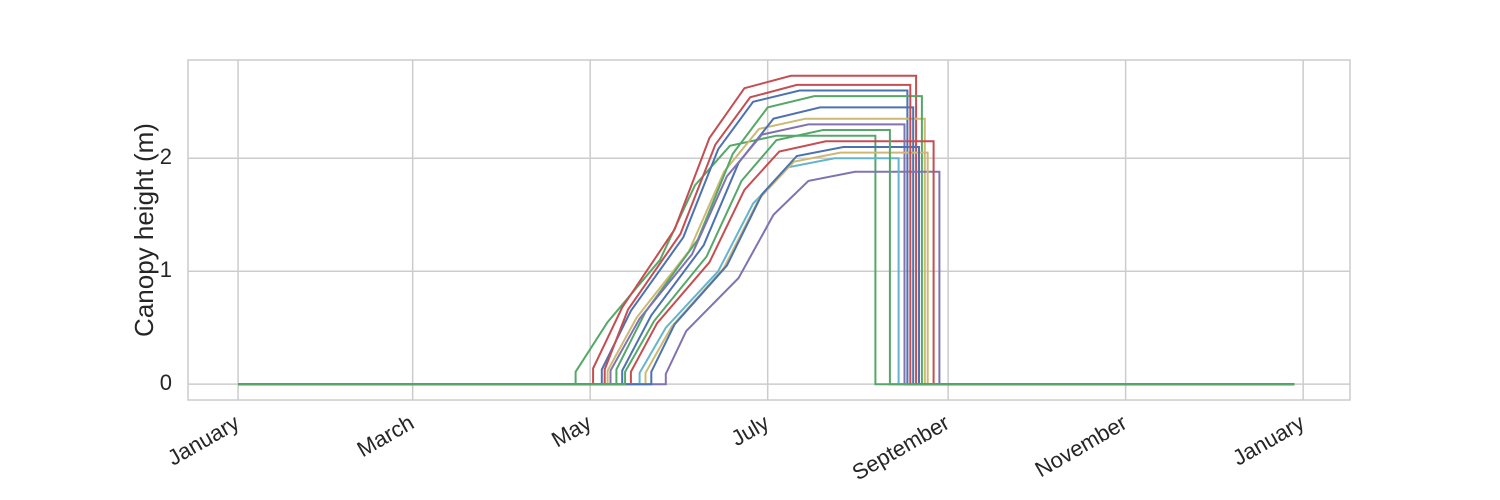  Describe the element at coordinates (166, 269) in the screenshot. I see `y-tick-label: 1` at that location.